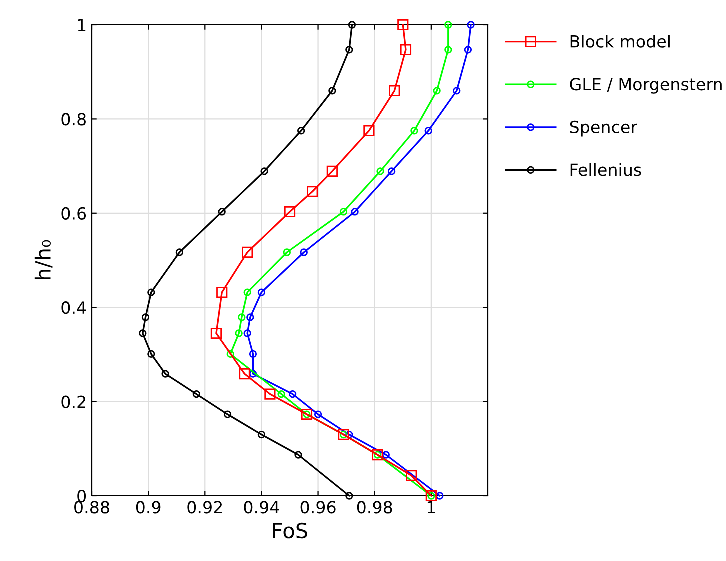 Image resolution: width=726 pixels, height=561 pixels. What do you see at coordinates (290, 530) in the screenshot?
I see `x-axis-title: FoS` at bounding box center [290, 530].